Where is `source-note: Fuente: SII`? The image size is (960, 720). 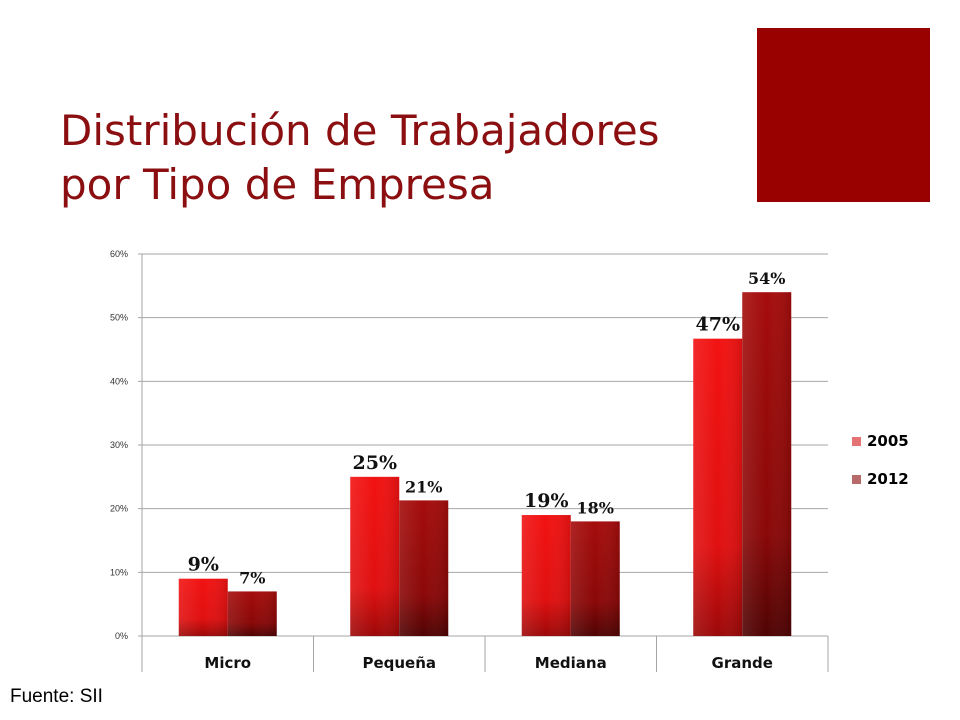 source-note: Fuente: SII is located at coordinates (56, 696).